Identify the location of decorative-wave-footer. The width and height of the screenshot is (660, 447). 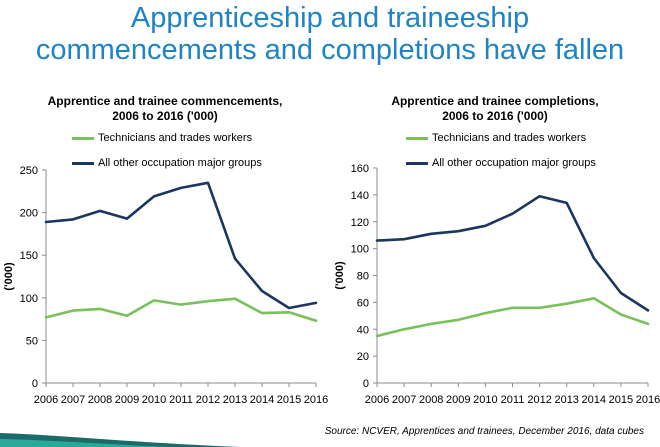
(120, 440).